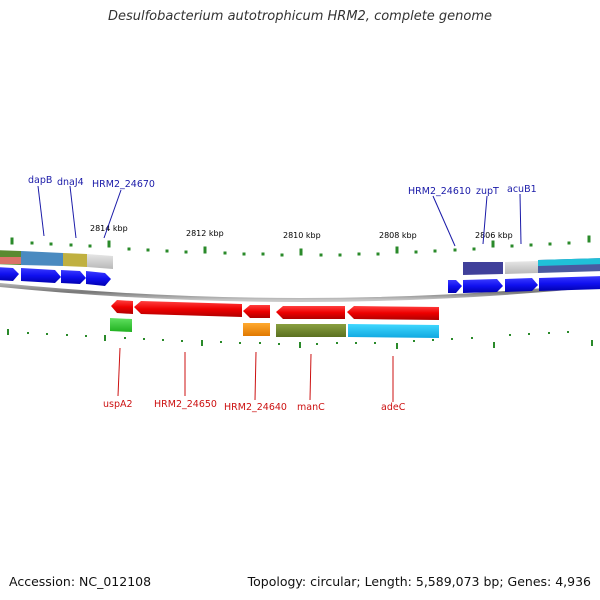 Image resolution: width=600 pixels, height=600 pixels. Describe the element at coordinates (300, 292) in the screenshot. I see `genome-backbone` at that location.